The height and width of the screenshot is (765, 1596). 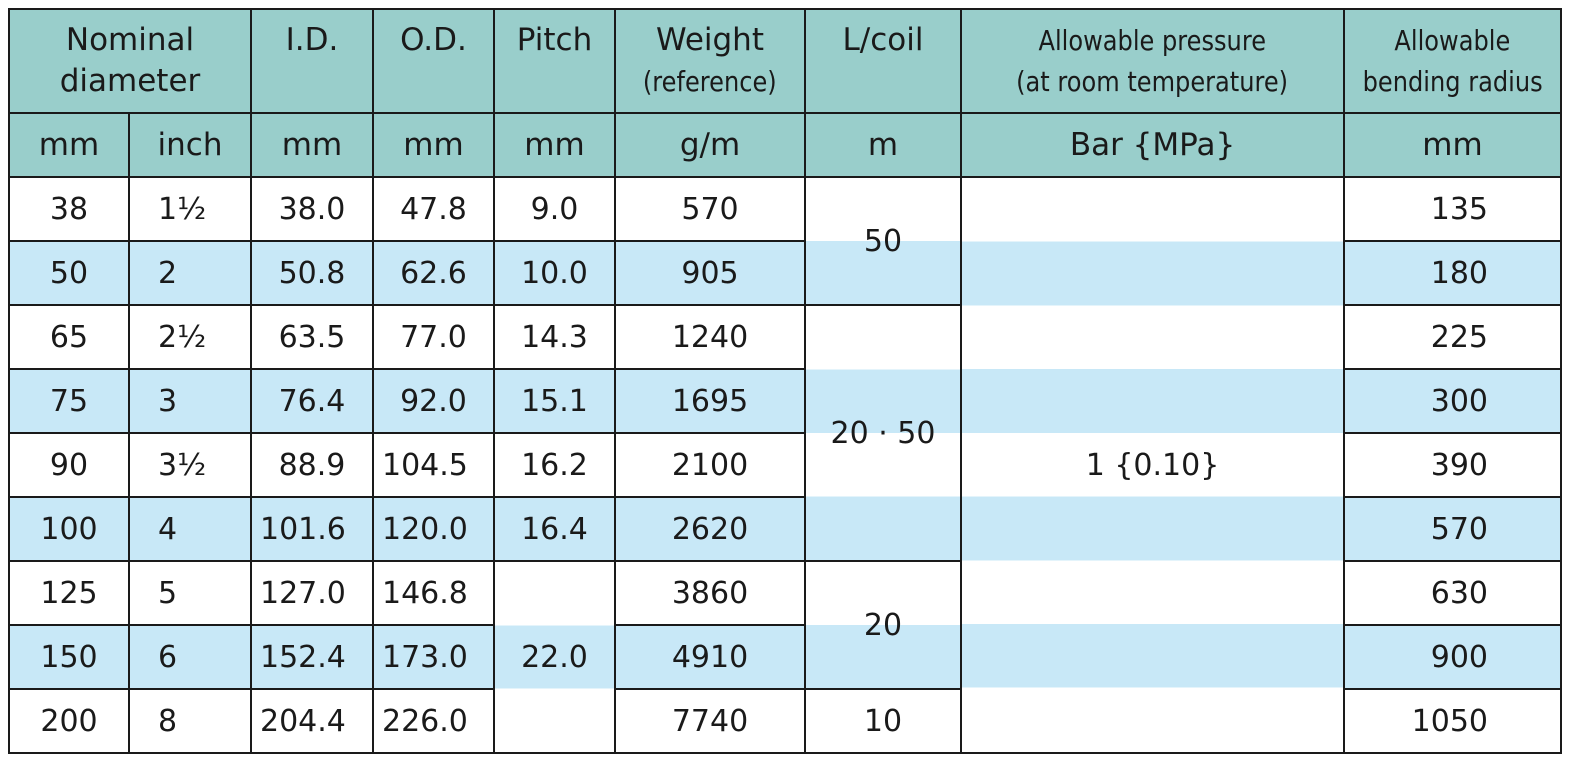 I want to click on cell-mm: 125, so click(x=69, y=593).